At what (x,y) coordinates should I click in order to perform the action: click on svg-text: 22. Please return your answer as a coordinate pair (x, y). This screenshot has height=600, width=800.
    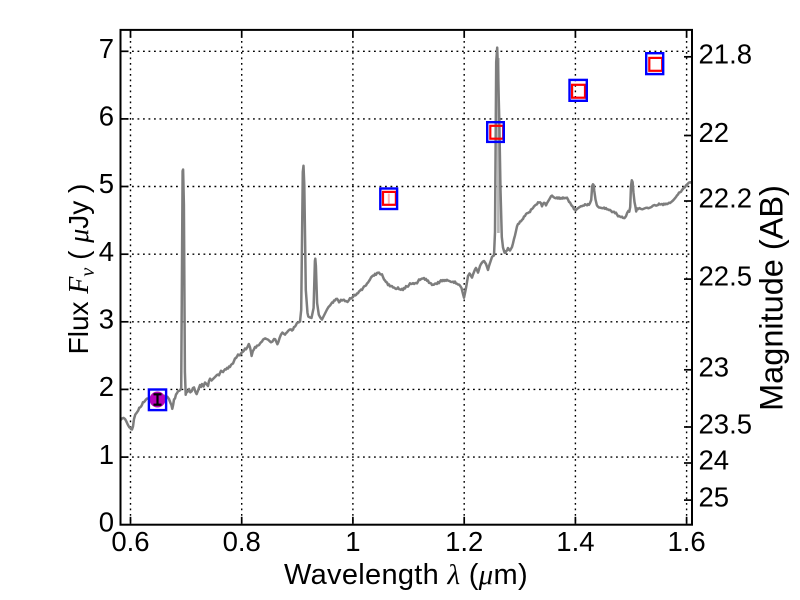
    Looking at the image, I should click on (714, 132).